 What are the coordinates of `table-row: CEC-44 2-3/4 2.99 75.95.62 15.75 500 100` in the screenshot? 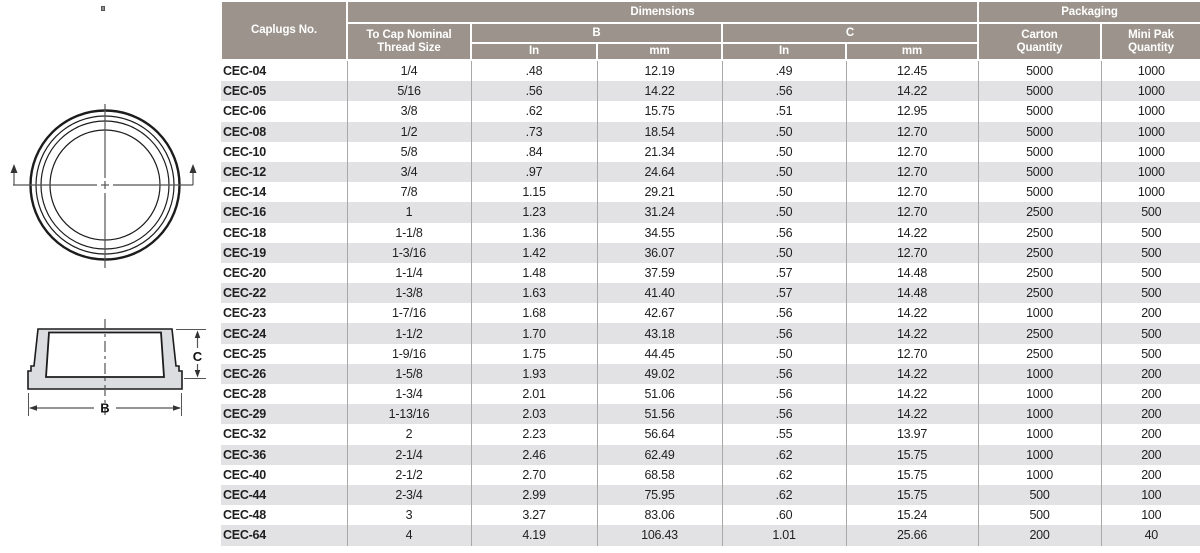 It's located at (710, 495).